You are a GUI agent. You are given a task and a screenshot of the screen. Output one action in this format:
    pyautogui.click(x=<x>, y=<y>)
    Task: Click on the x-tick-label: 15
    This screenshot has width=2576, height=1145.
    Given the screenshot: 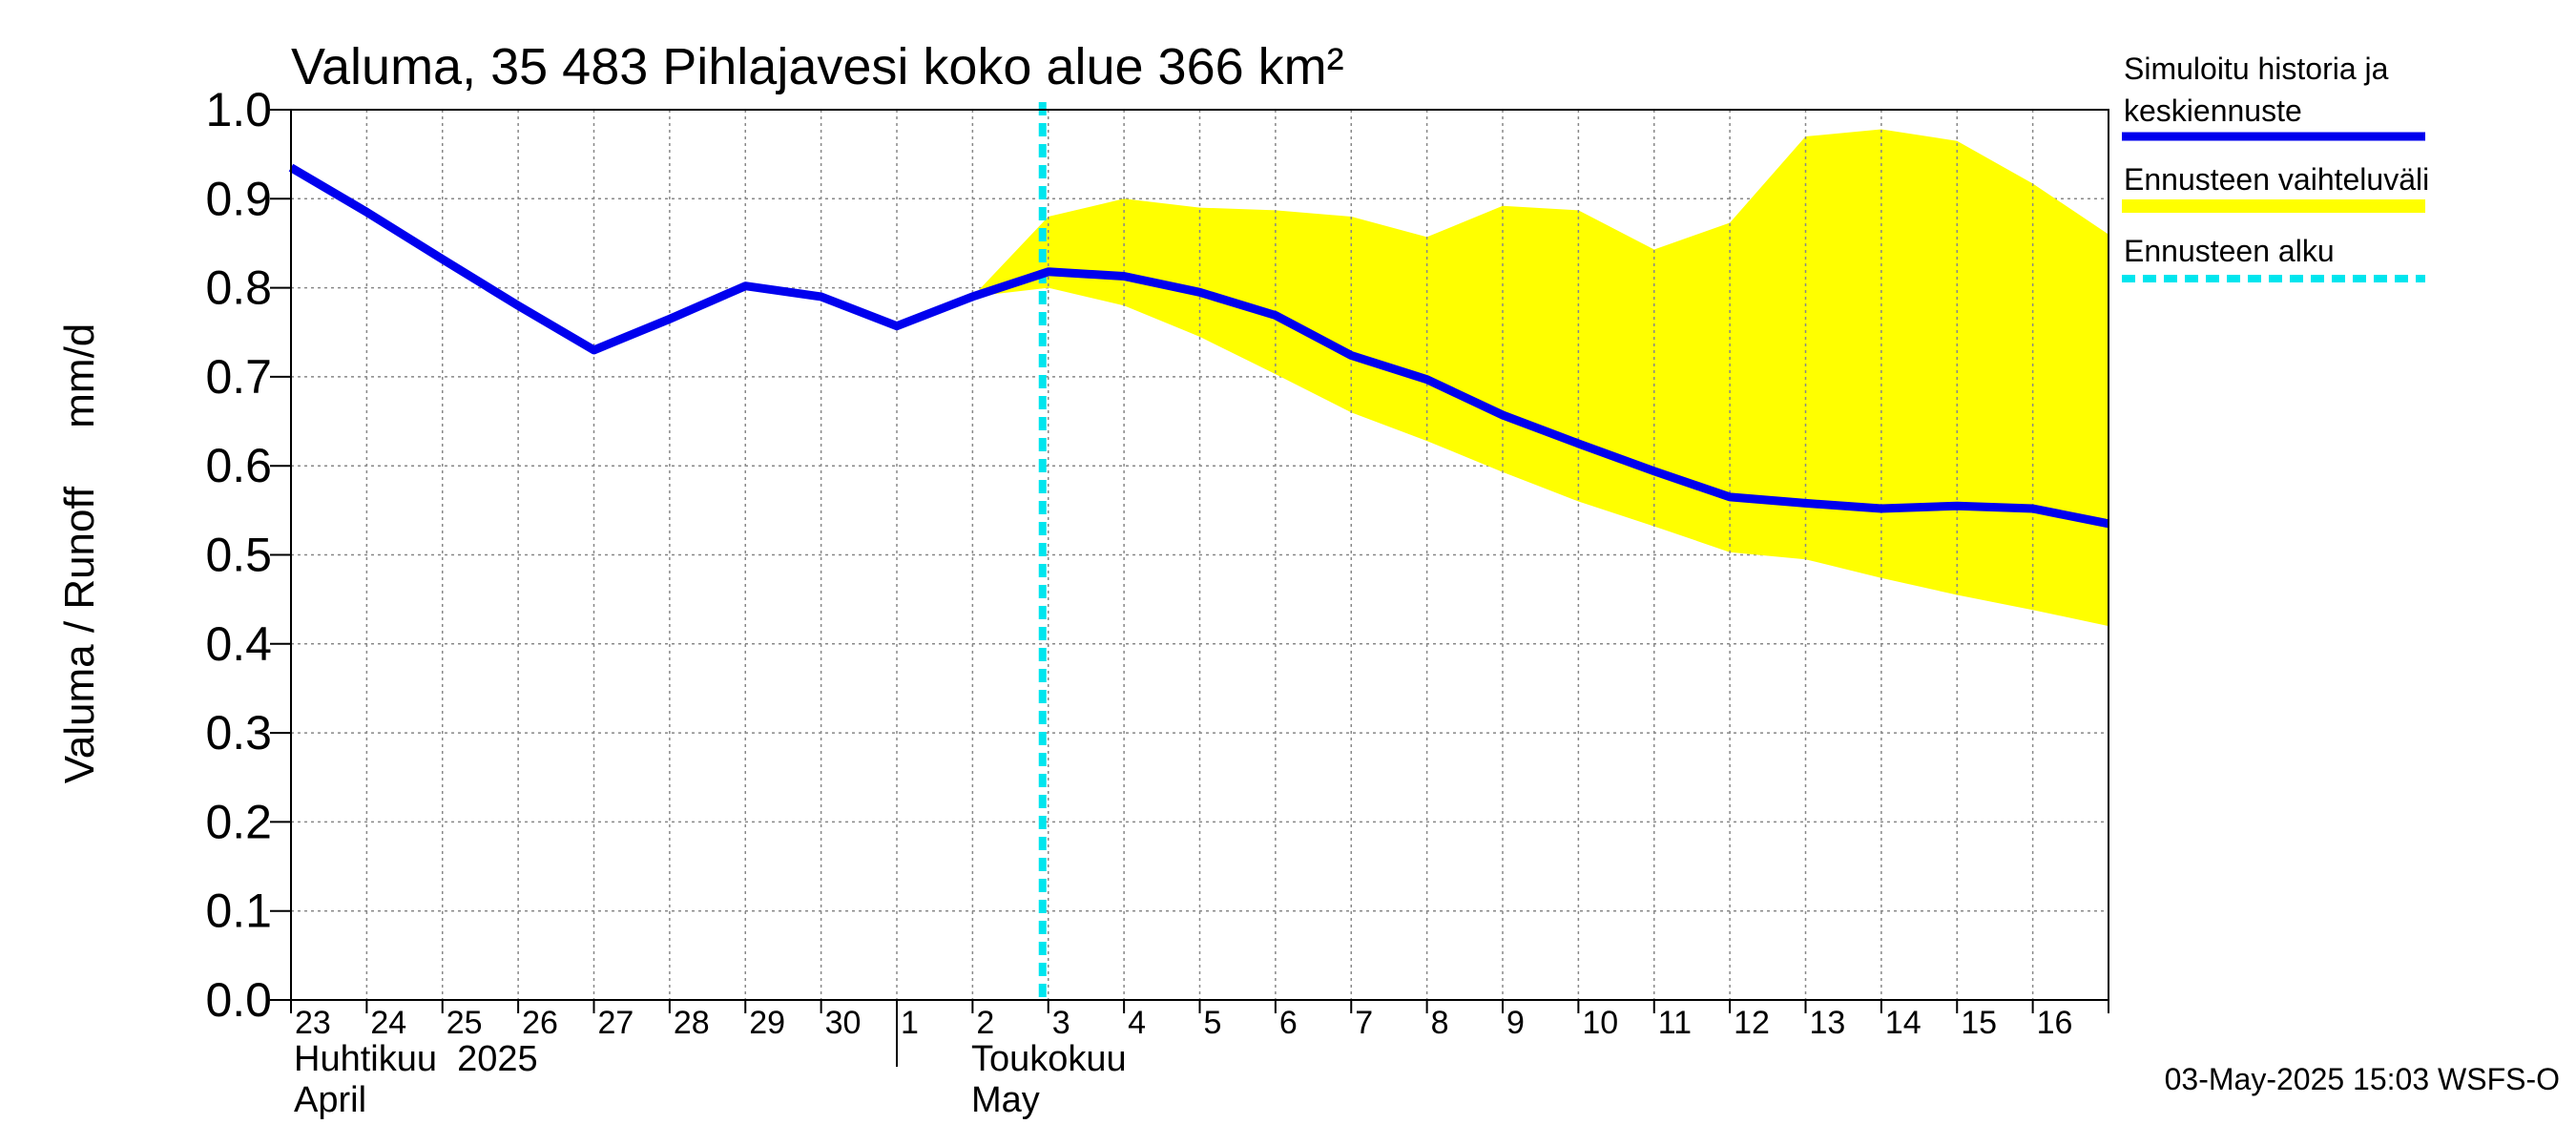 What is the action you would take?
    pyautogui.click(x=1979, y=1023)
    